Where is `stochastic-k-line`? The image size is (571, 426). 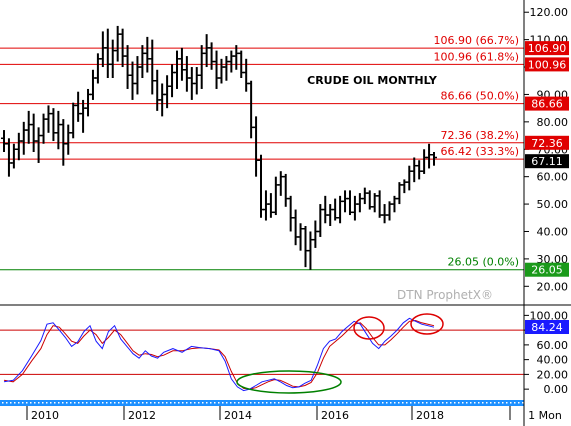 stochastic-k-line is located at coordinates (219, 354).